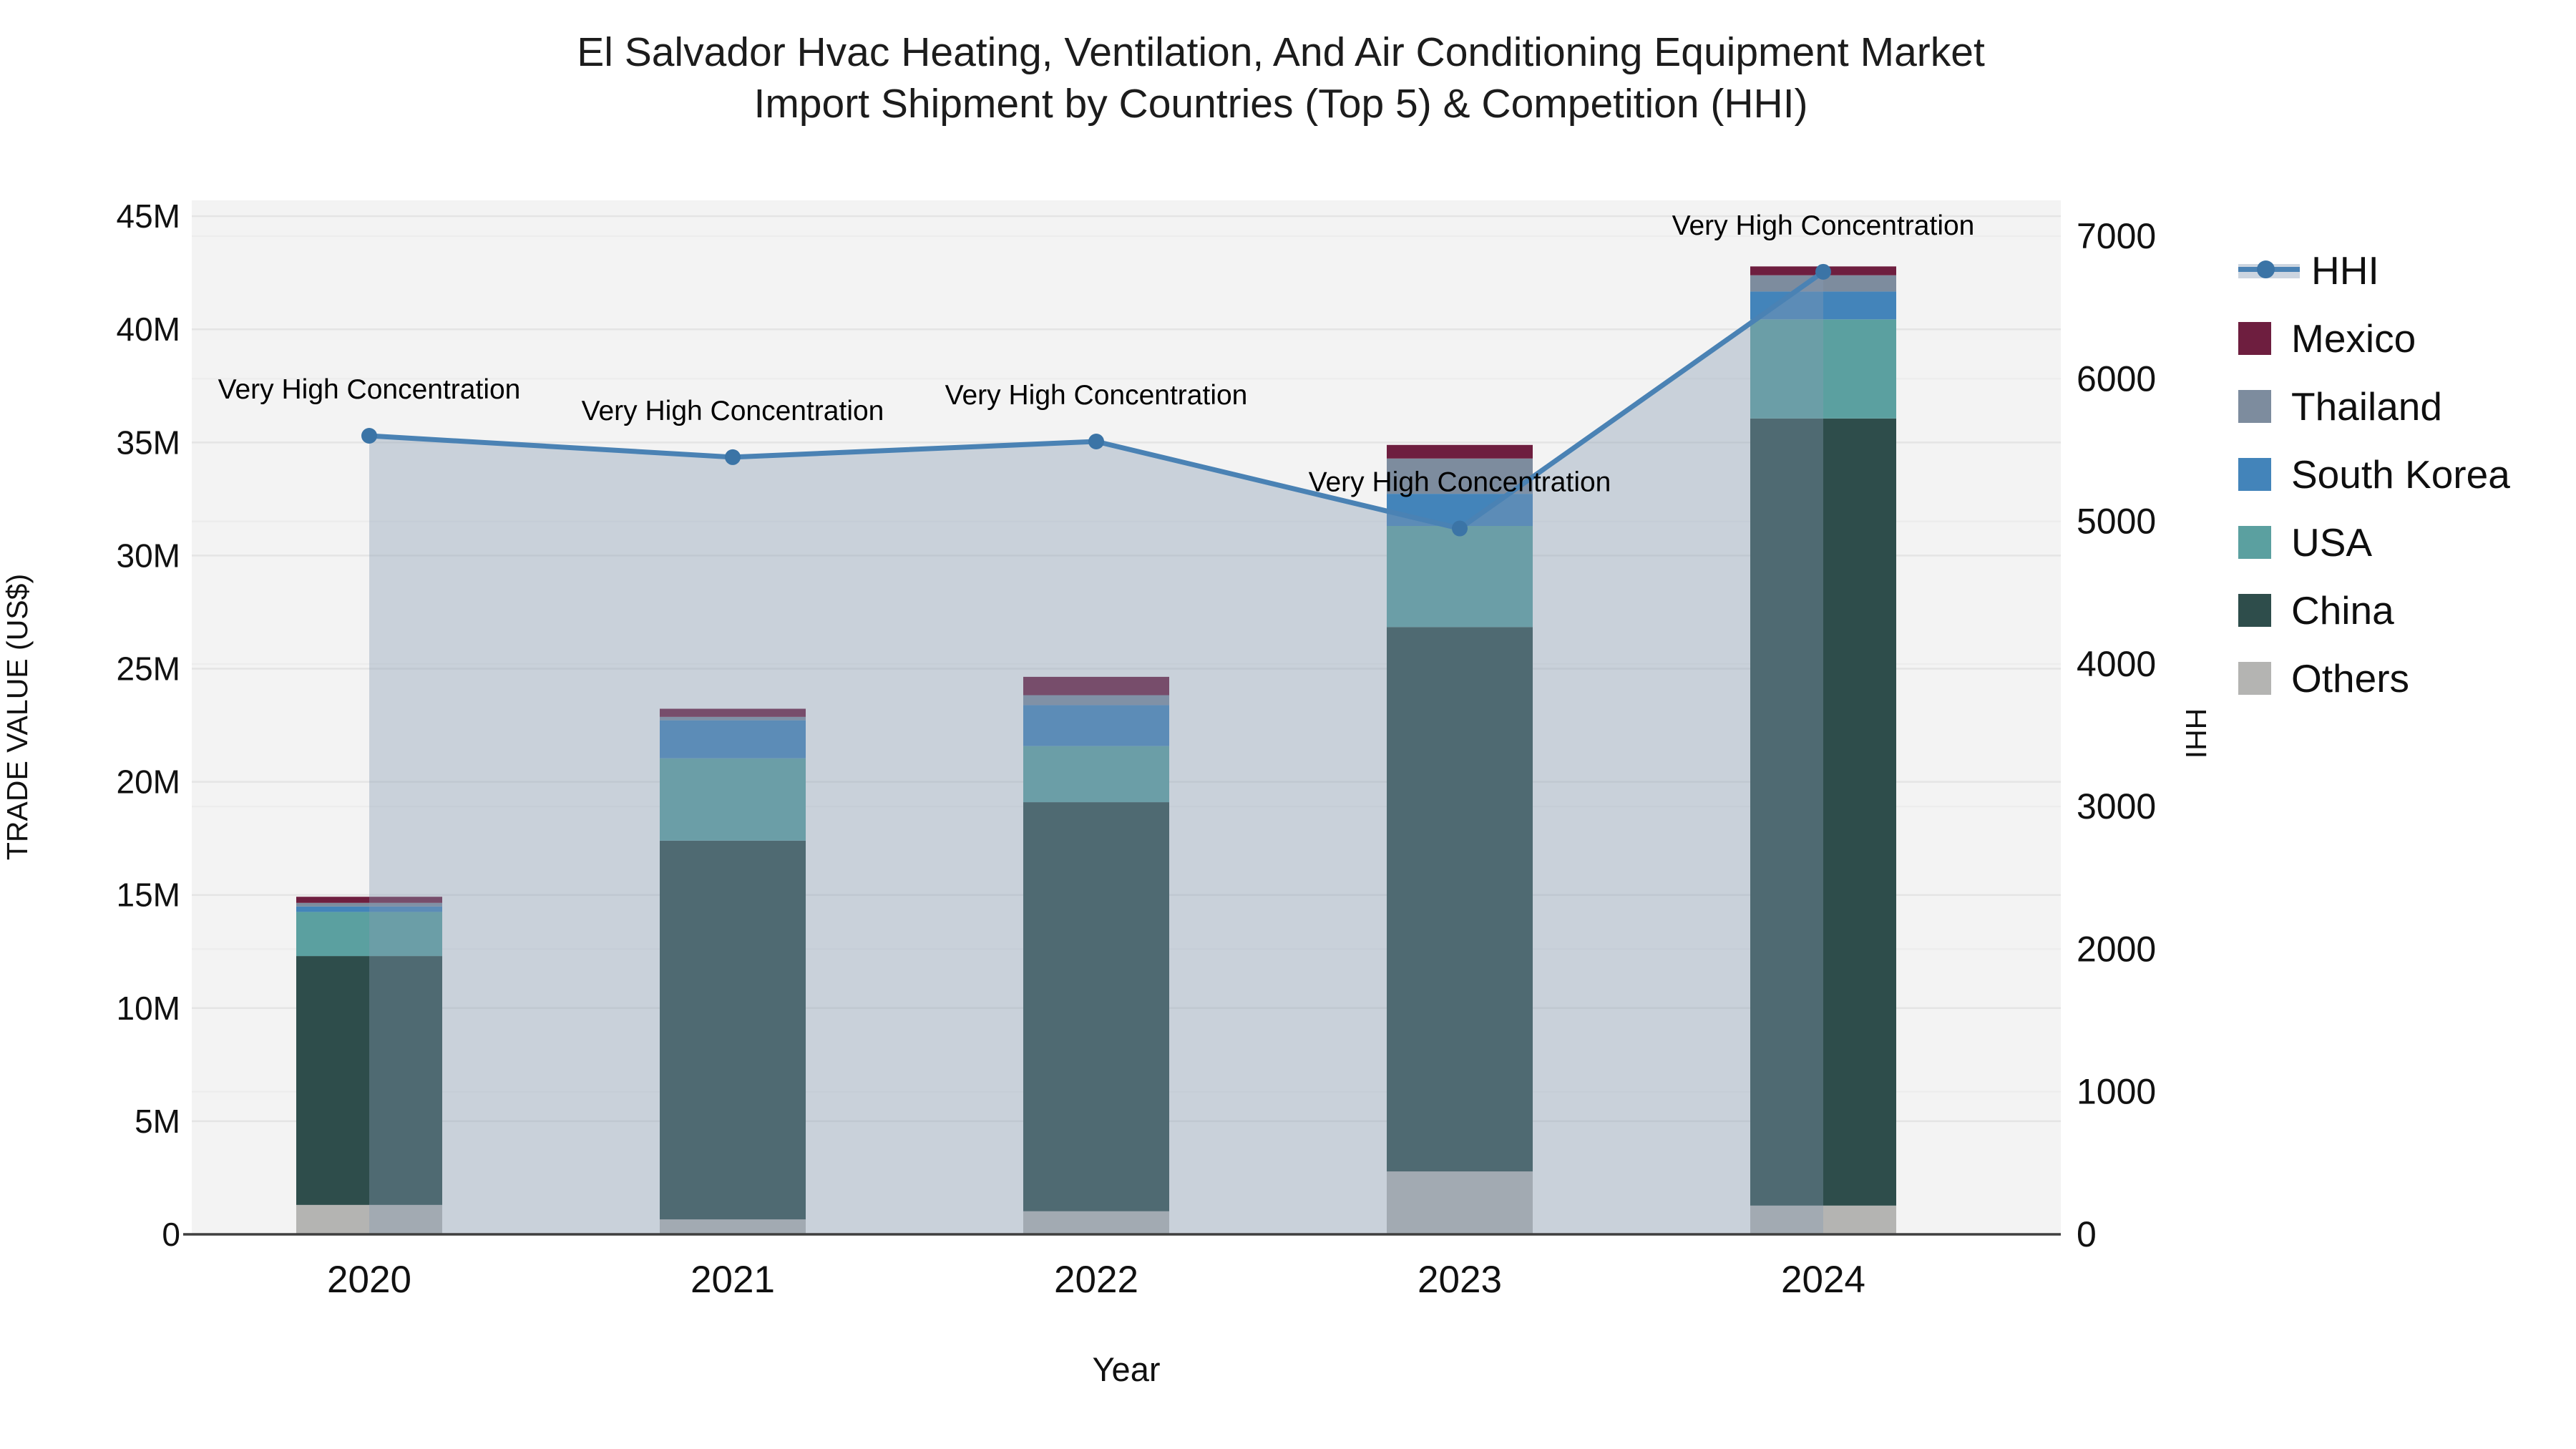  What do you see at coordinates (1127, 1369) in the screenshot?
I see `x-axis-title: Year` at bounding box center [1127, 1369].